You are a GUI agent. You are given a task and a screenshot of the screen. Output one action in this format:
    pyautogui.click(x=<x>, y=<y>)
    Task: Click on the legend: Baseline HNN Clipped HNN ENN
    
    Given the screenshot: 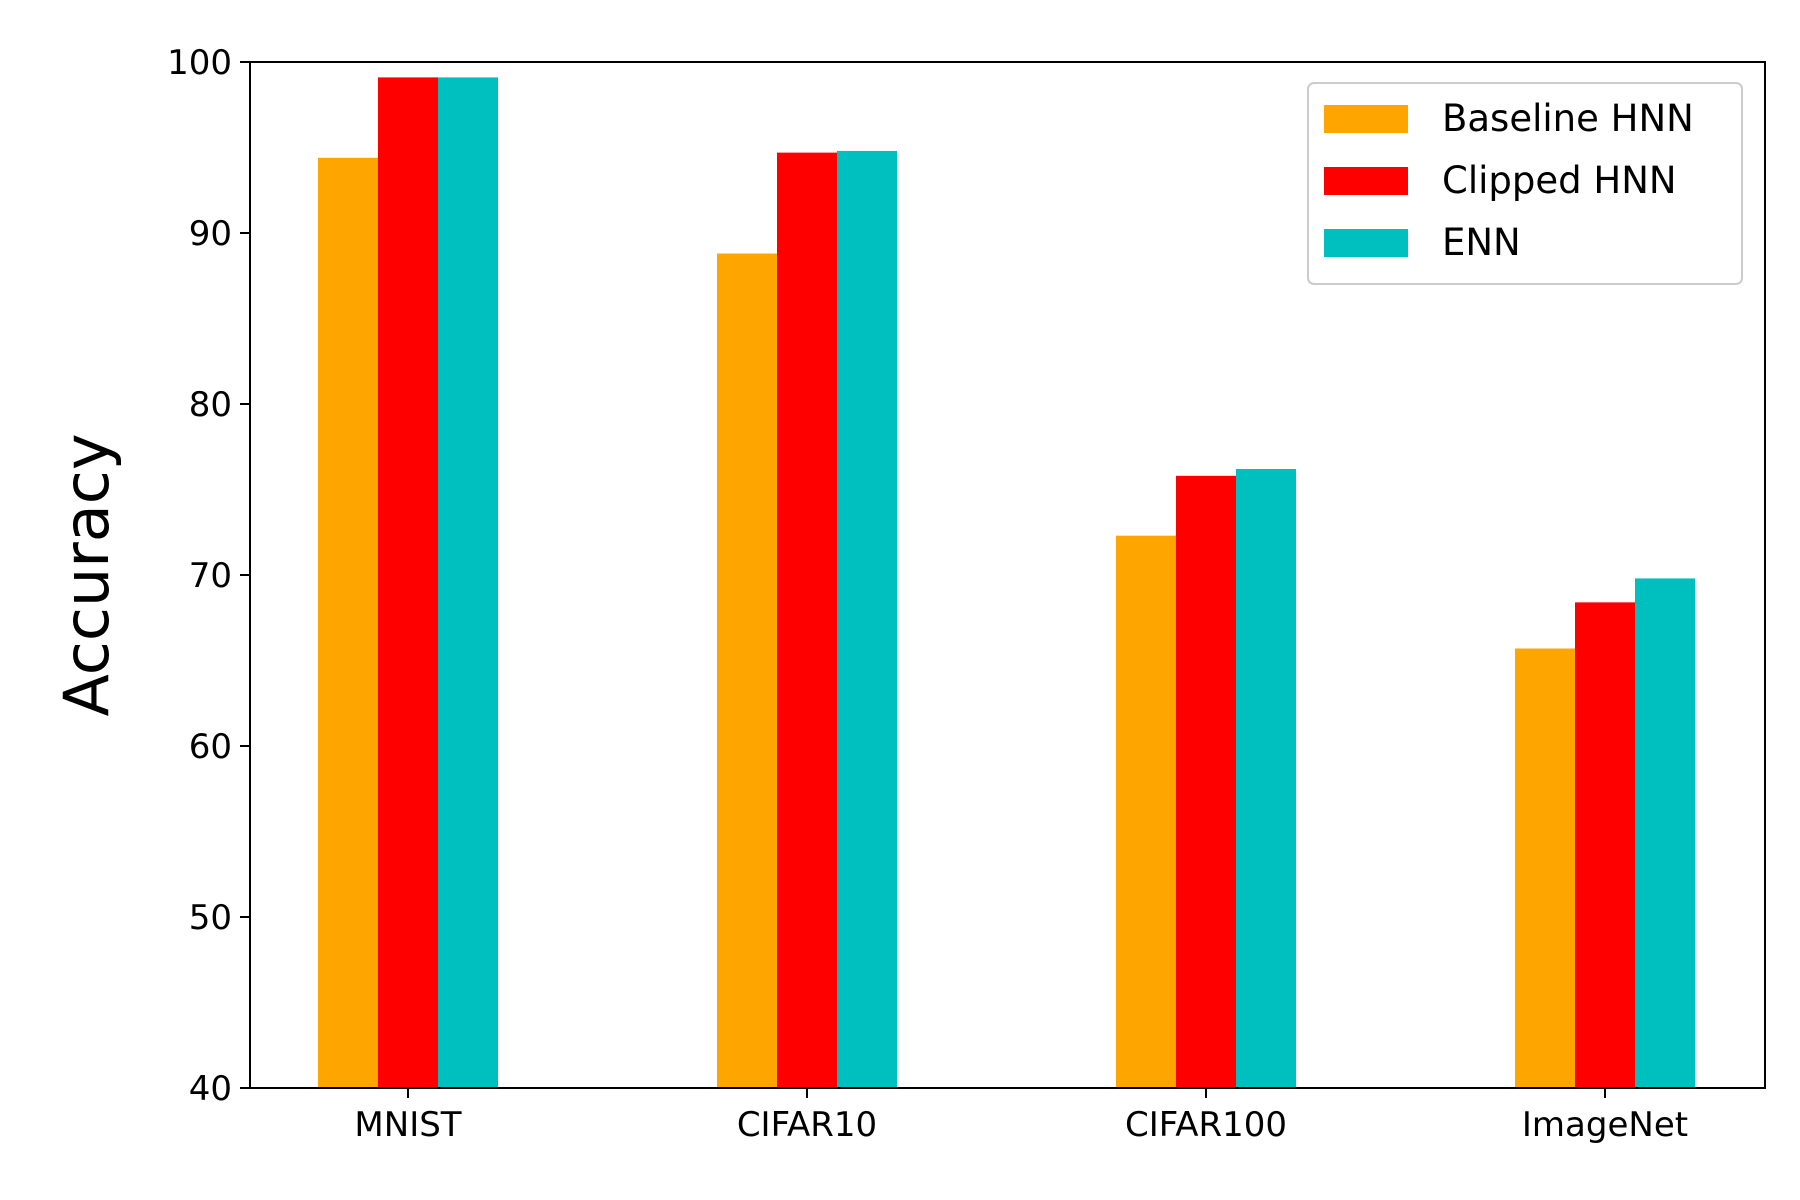 What is the action you would take?
    pyautogui.click(x=1525, y=183)
    